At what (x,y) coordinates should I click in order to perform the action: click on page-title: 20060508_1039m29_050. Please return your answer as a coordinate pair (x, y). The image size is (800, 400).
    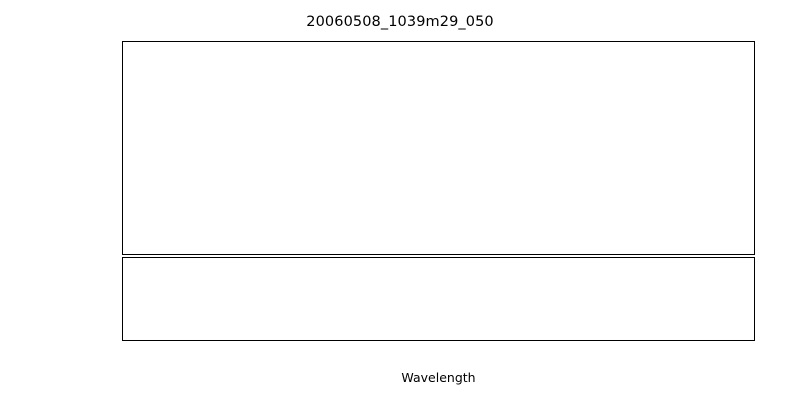
    Looking at the image, I should click on (400, 22).